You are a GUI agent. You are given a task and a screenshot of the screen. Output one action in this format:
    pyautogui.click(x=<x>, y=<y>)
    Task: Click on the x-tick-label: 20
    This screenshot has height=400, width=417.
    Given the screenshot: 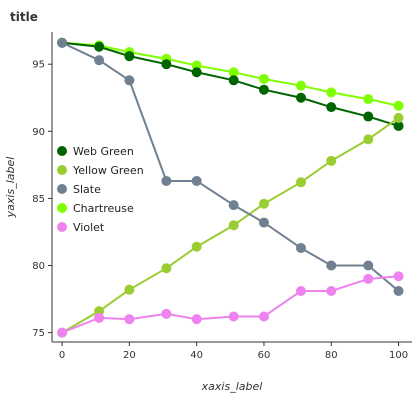 What is the action you would take?
    pyautogui.click(x=129, y=355)
    